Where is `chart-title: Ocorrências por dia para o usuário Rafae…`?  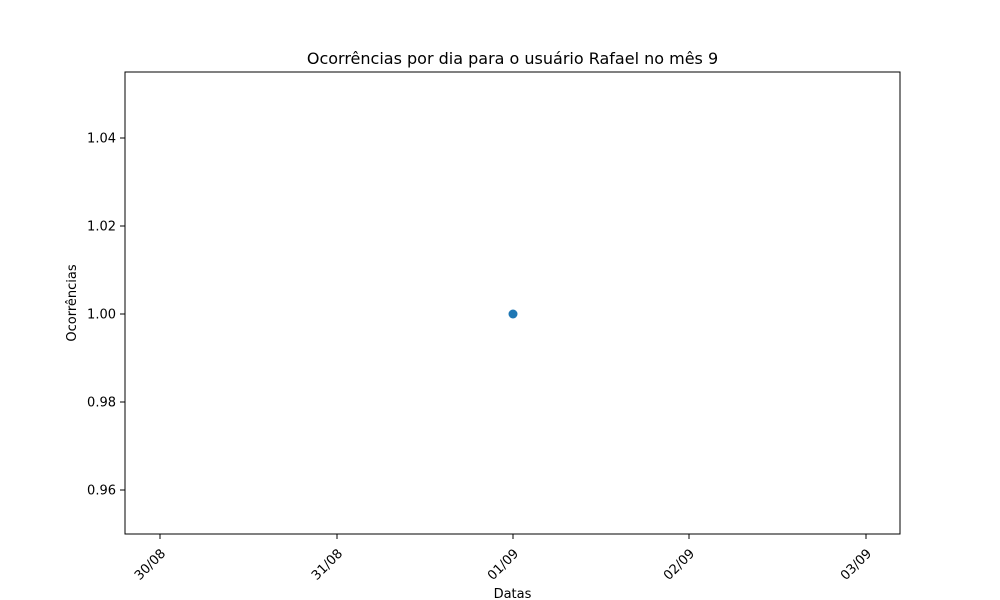 chart-title: Ocorrências por dia para o usuário Rafae… is located at coordinates (512, 58).